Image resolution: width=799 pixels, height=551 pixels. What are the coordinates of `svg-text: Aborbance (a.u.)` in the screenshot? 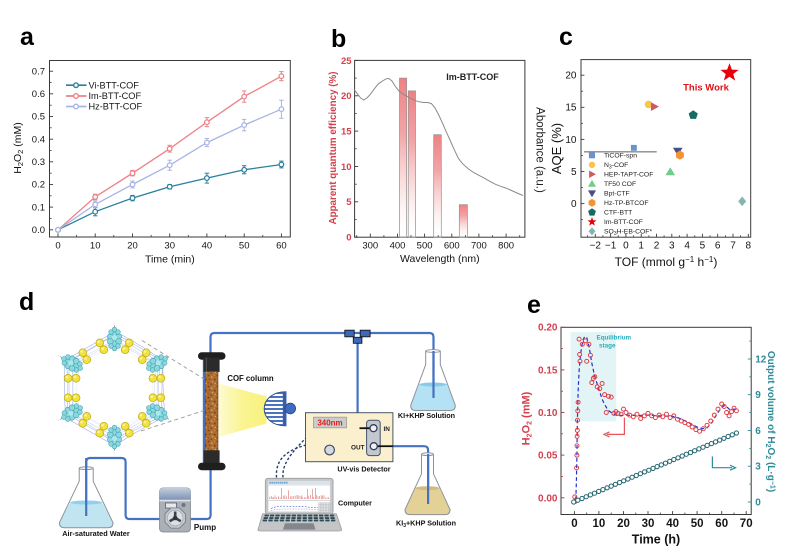 It's located at (540, 150).